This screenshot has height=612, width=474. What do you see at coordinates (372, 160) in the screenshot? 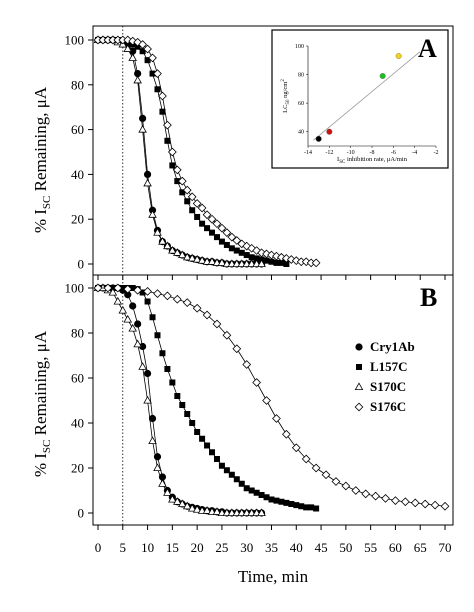
I see `inset-x-label: ISC inhibition rate, μA/min` at bounding box center [372, 160].